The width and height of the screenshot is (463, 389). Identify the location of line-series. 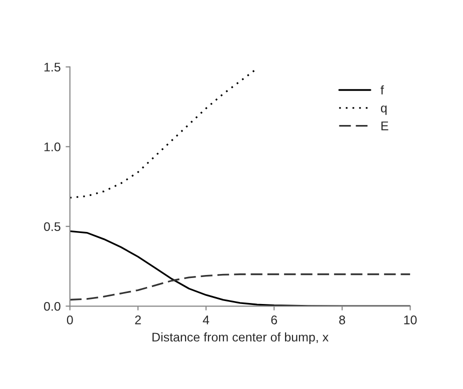
(240, 287).